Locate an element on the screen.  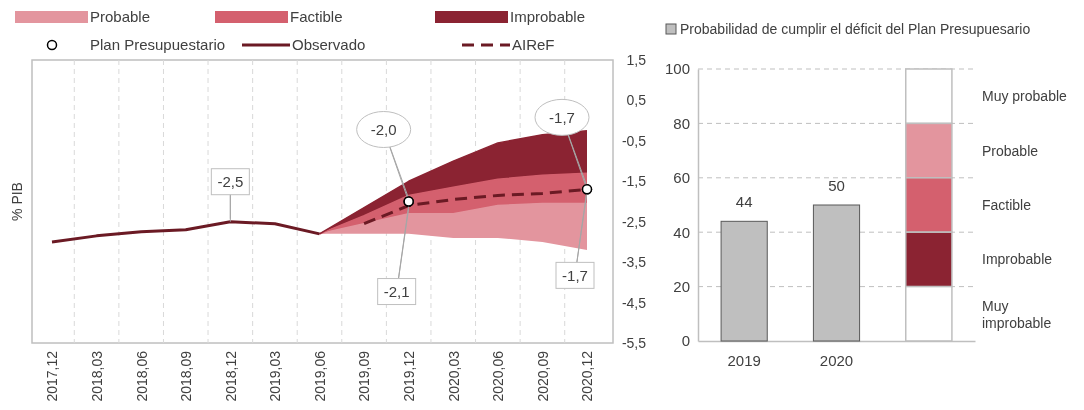
x-tick-label: 2020,03 is located at coordinates (453, 376).